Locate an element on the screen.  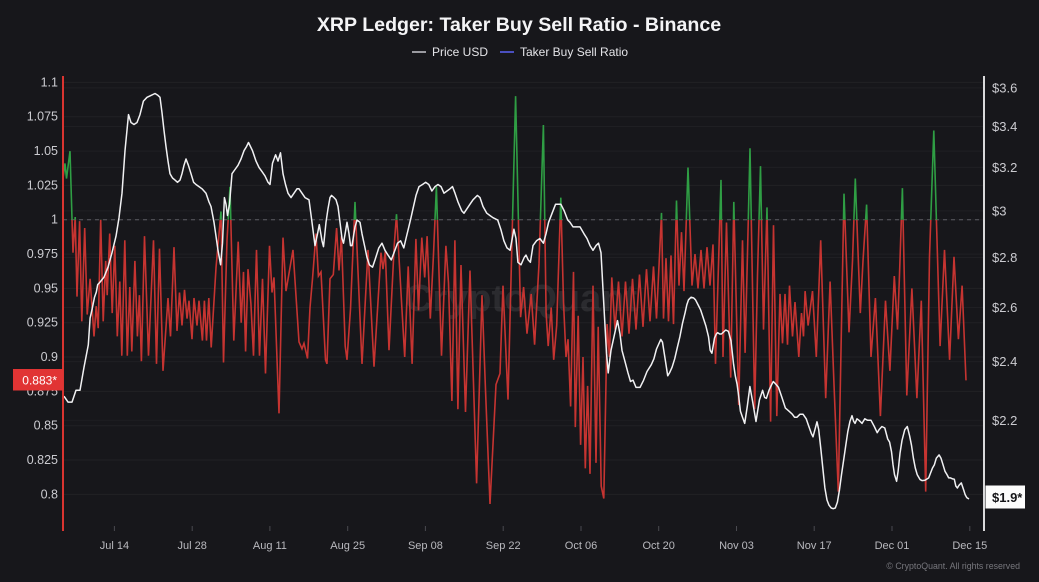
svg-text: Oct 06 is located at coordinates (581, 546).